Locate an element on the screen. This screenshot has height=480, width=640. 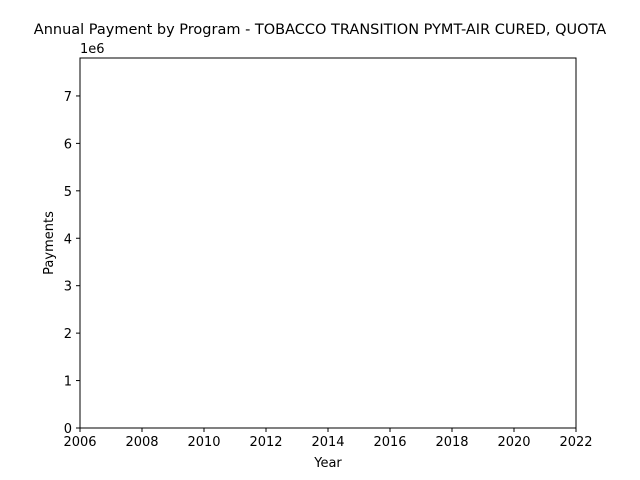
y-tick-label: 0 is located at coordinates (68, 429).